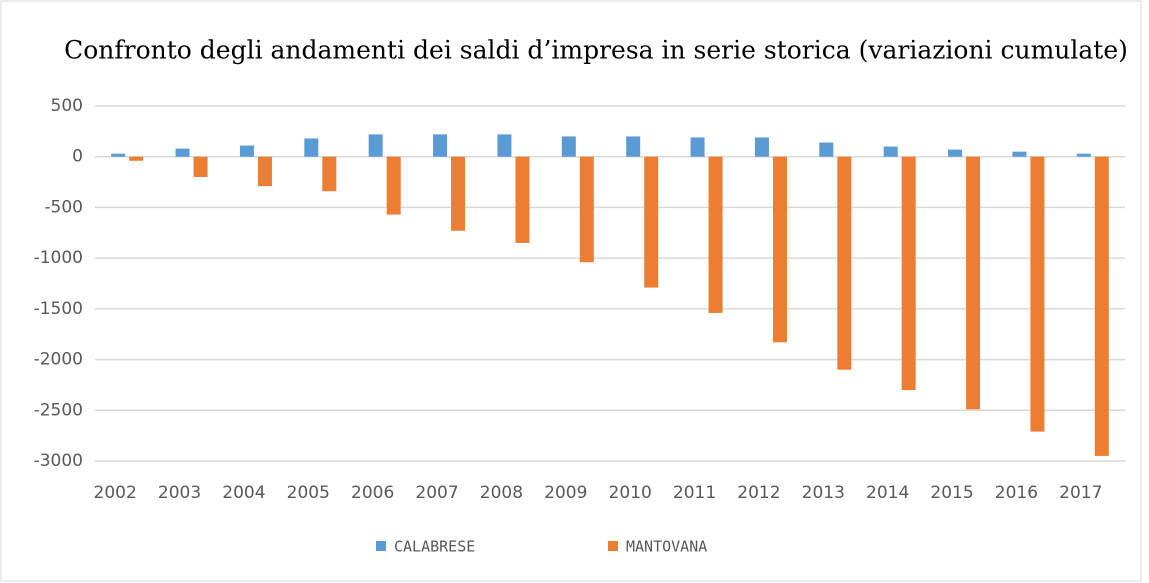 This screenshot has width=1149, height=583. I want to click on legend-label: MANTOVANA, so click(666, 547).